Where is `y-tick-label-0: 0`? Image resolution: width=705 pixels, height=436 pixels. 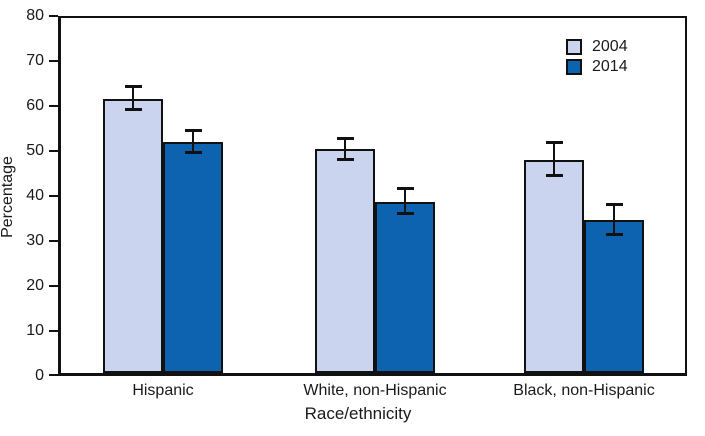
y-tick-label-0: 0 is located at coordinates (39, 375).